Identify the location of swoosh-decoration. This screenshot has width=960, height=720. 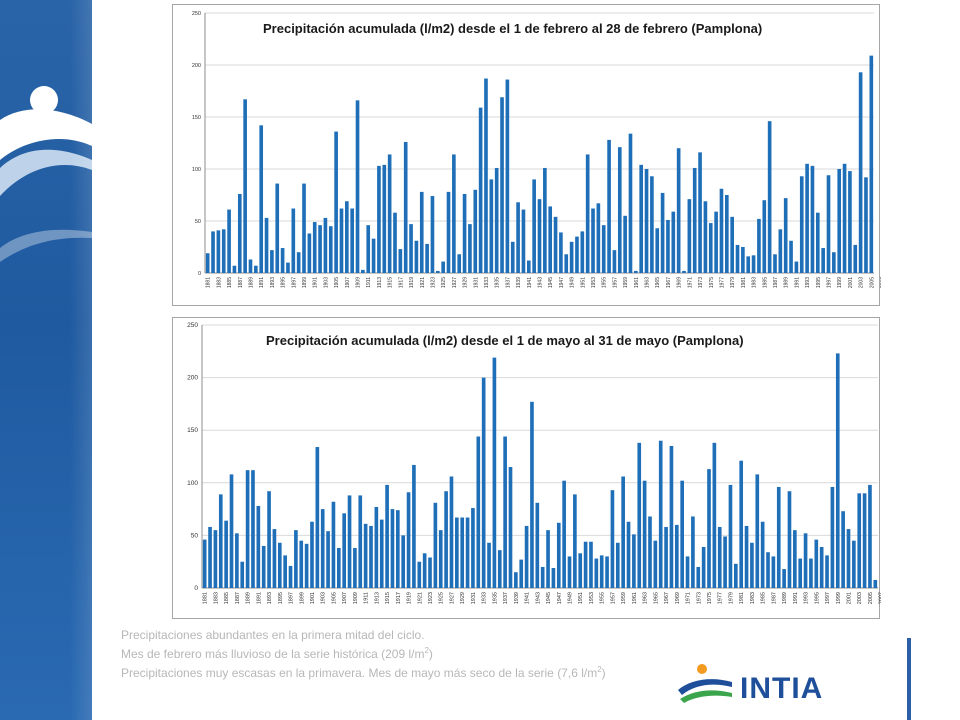
(46, 174).